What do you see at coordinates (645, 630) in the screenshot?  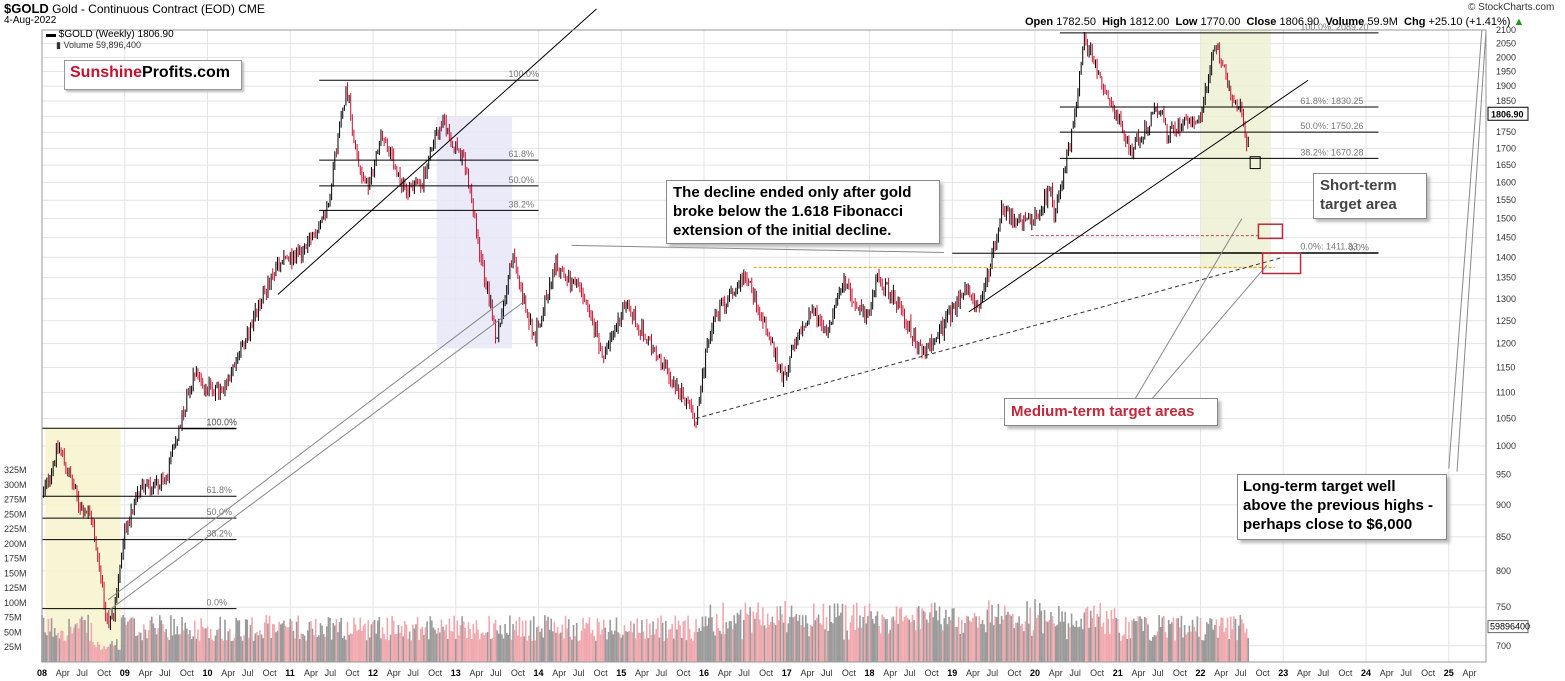 I see `volume-bars` at bounding box center [645, 630].